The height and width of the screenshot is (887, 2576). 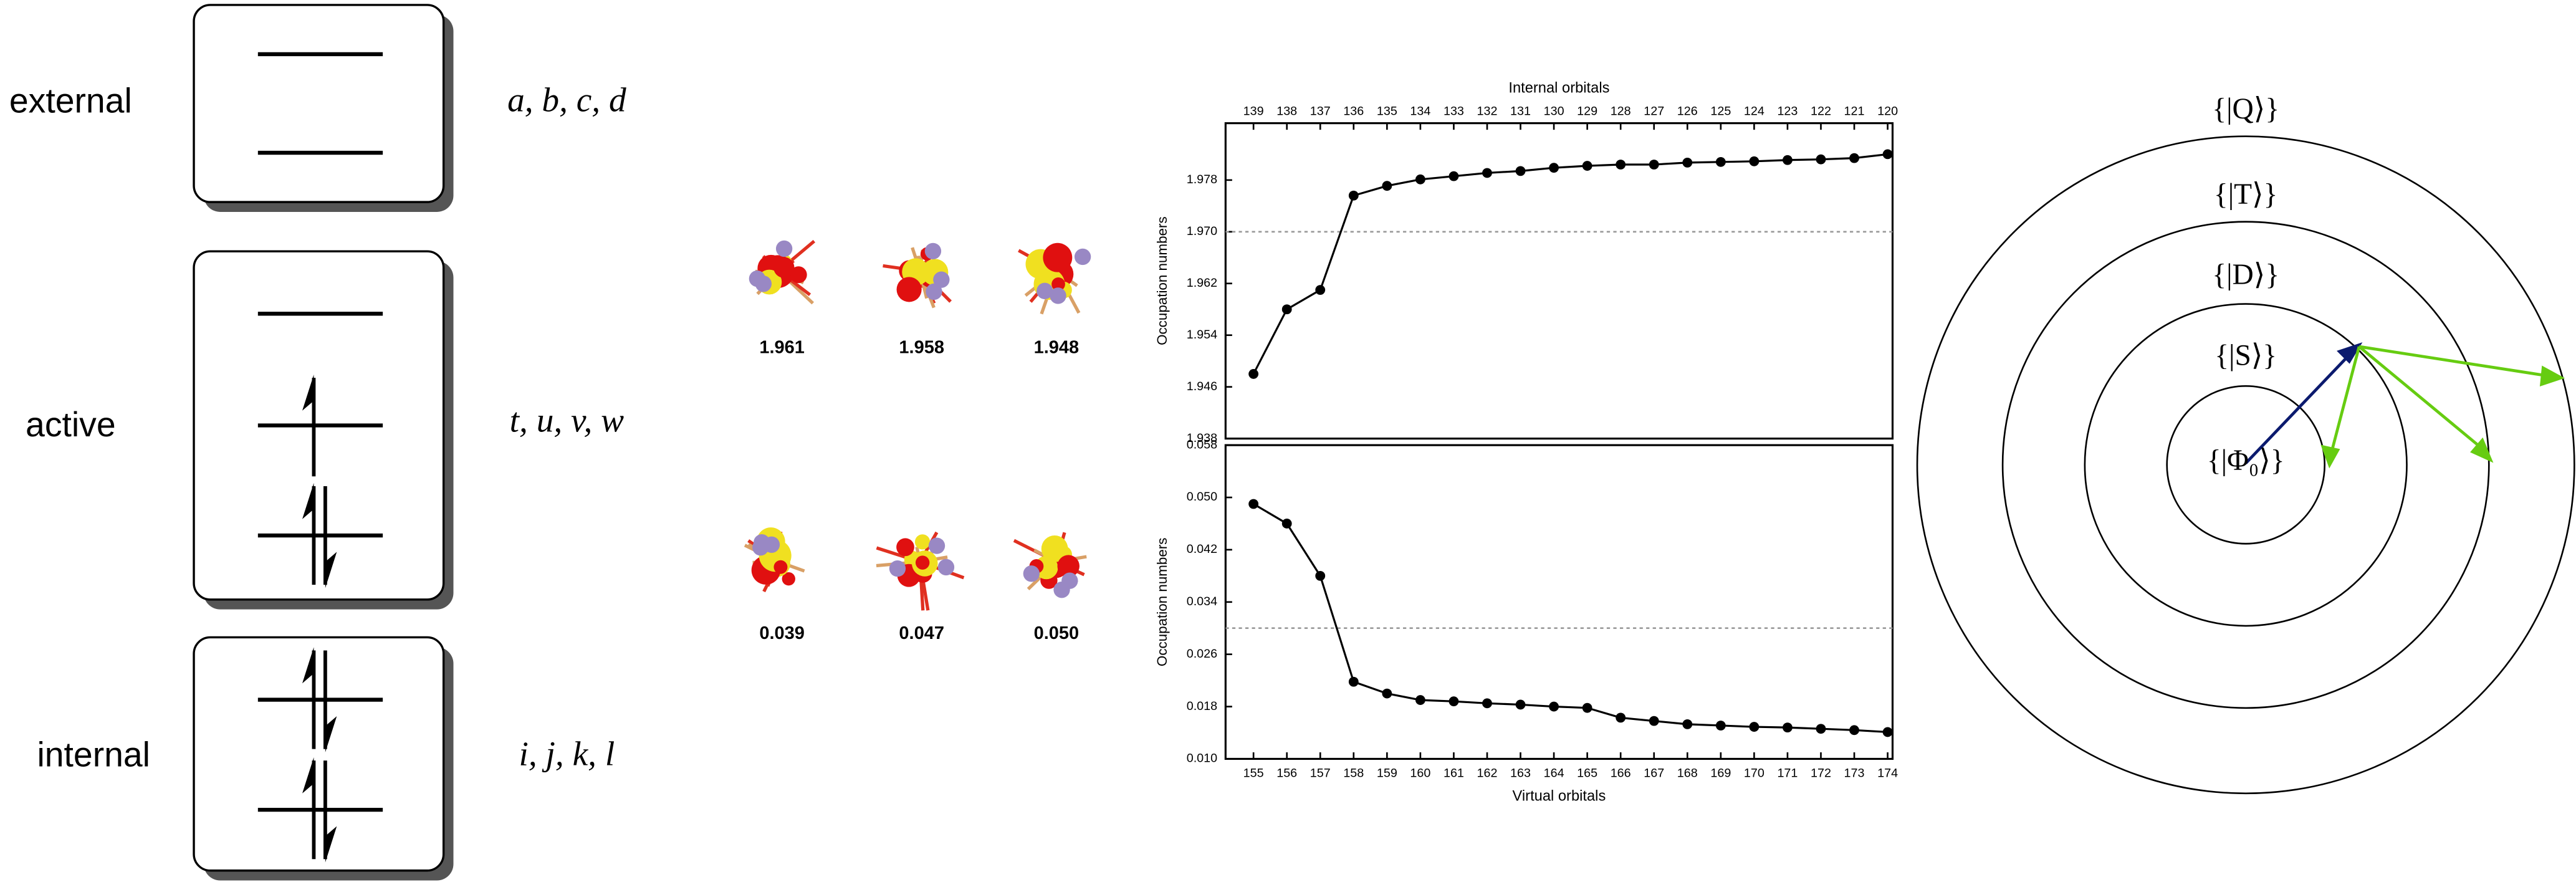 What do you see at coordinates (1253, 111) in the screenshot?
I see `x-tick-label: 139` at bounding box center [1253, 111].